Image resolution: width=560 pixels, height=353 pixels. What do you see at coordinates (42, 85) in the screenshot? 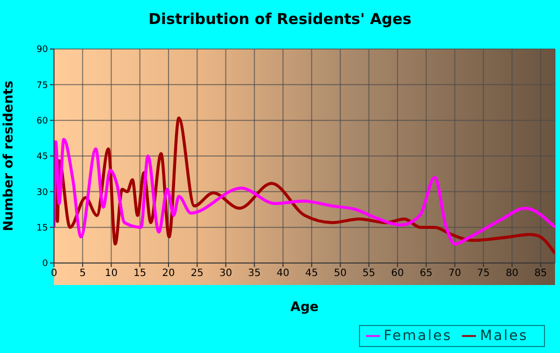
I see `y-tick-label: 75` at bounding box center [42, 85].